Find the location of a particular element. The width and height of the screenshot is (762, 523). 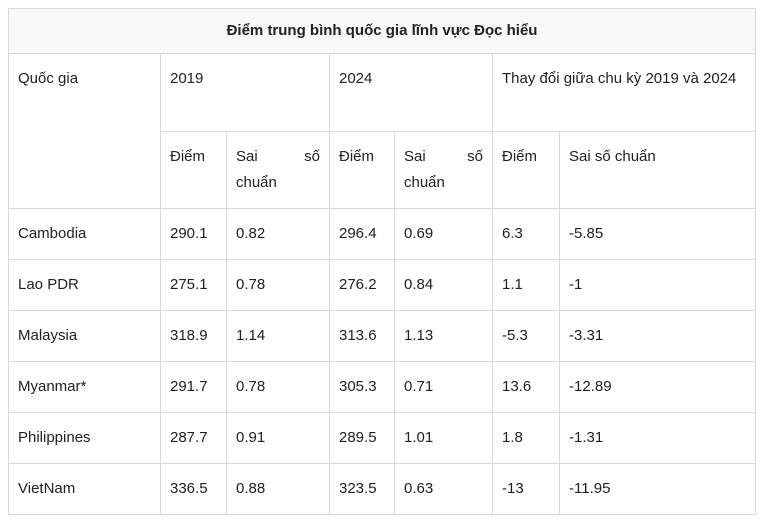

cell-score-2019: 287.7 is located at coordinates (193, 438).